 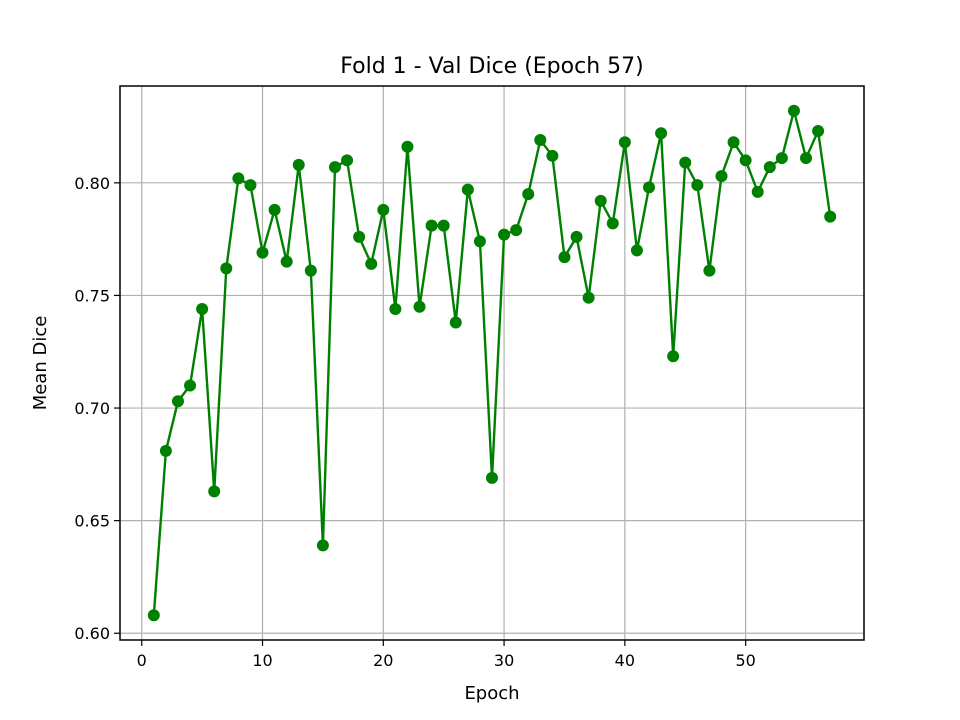 What do you see at coordinates (491, 693) in the screenshot?
I see `x-axis-label: Epoch` at bounding box center [491, 693].